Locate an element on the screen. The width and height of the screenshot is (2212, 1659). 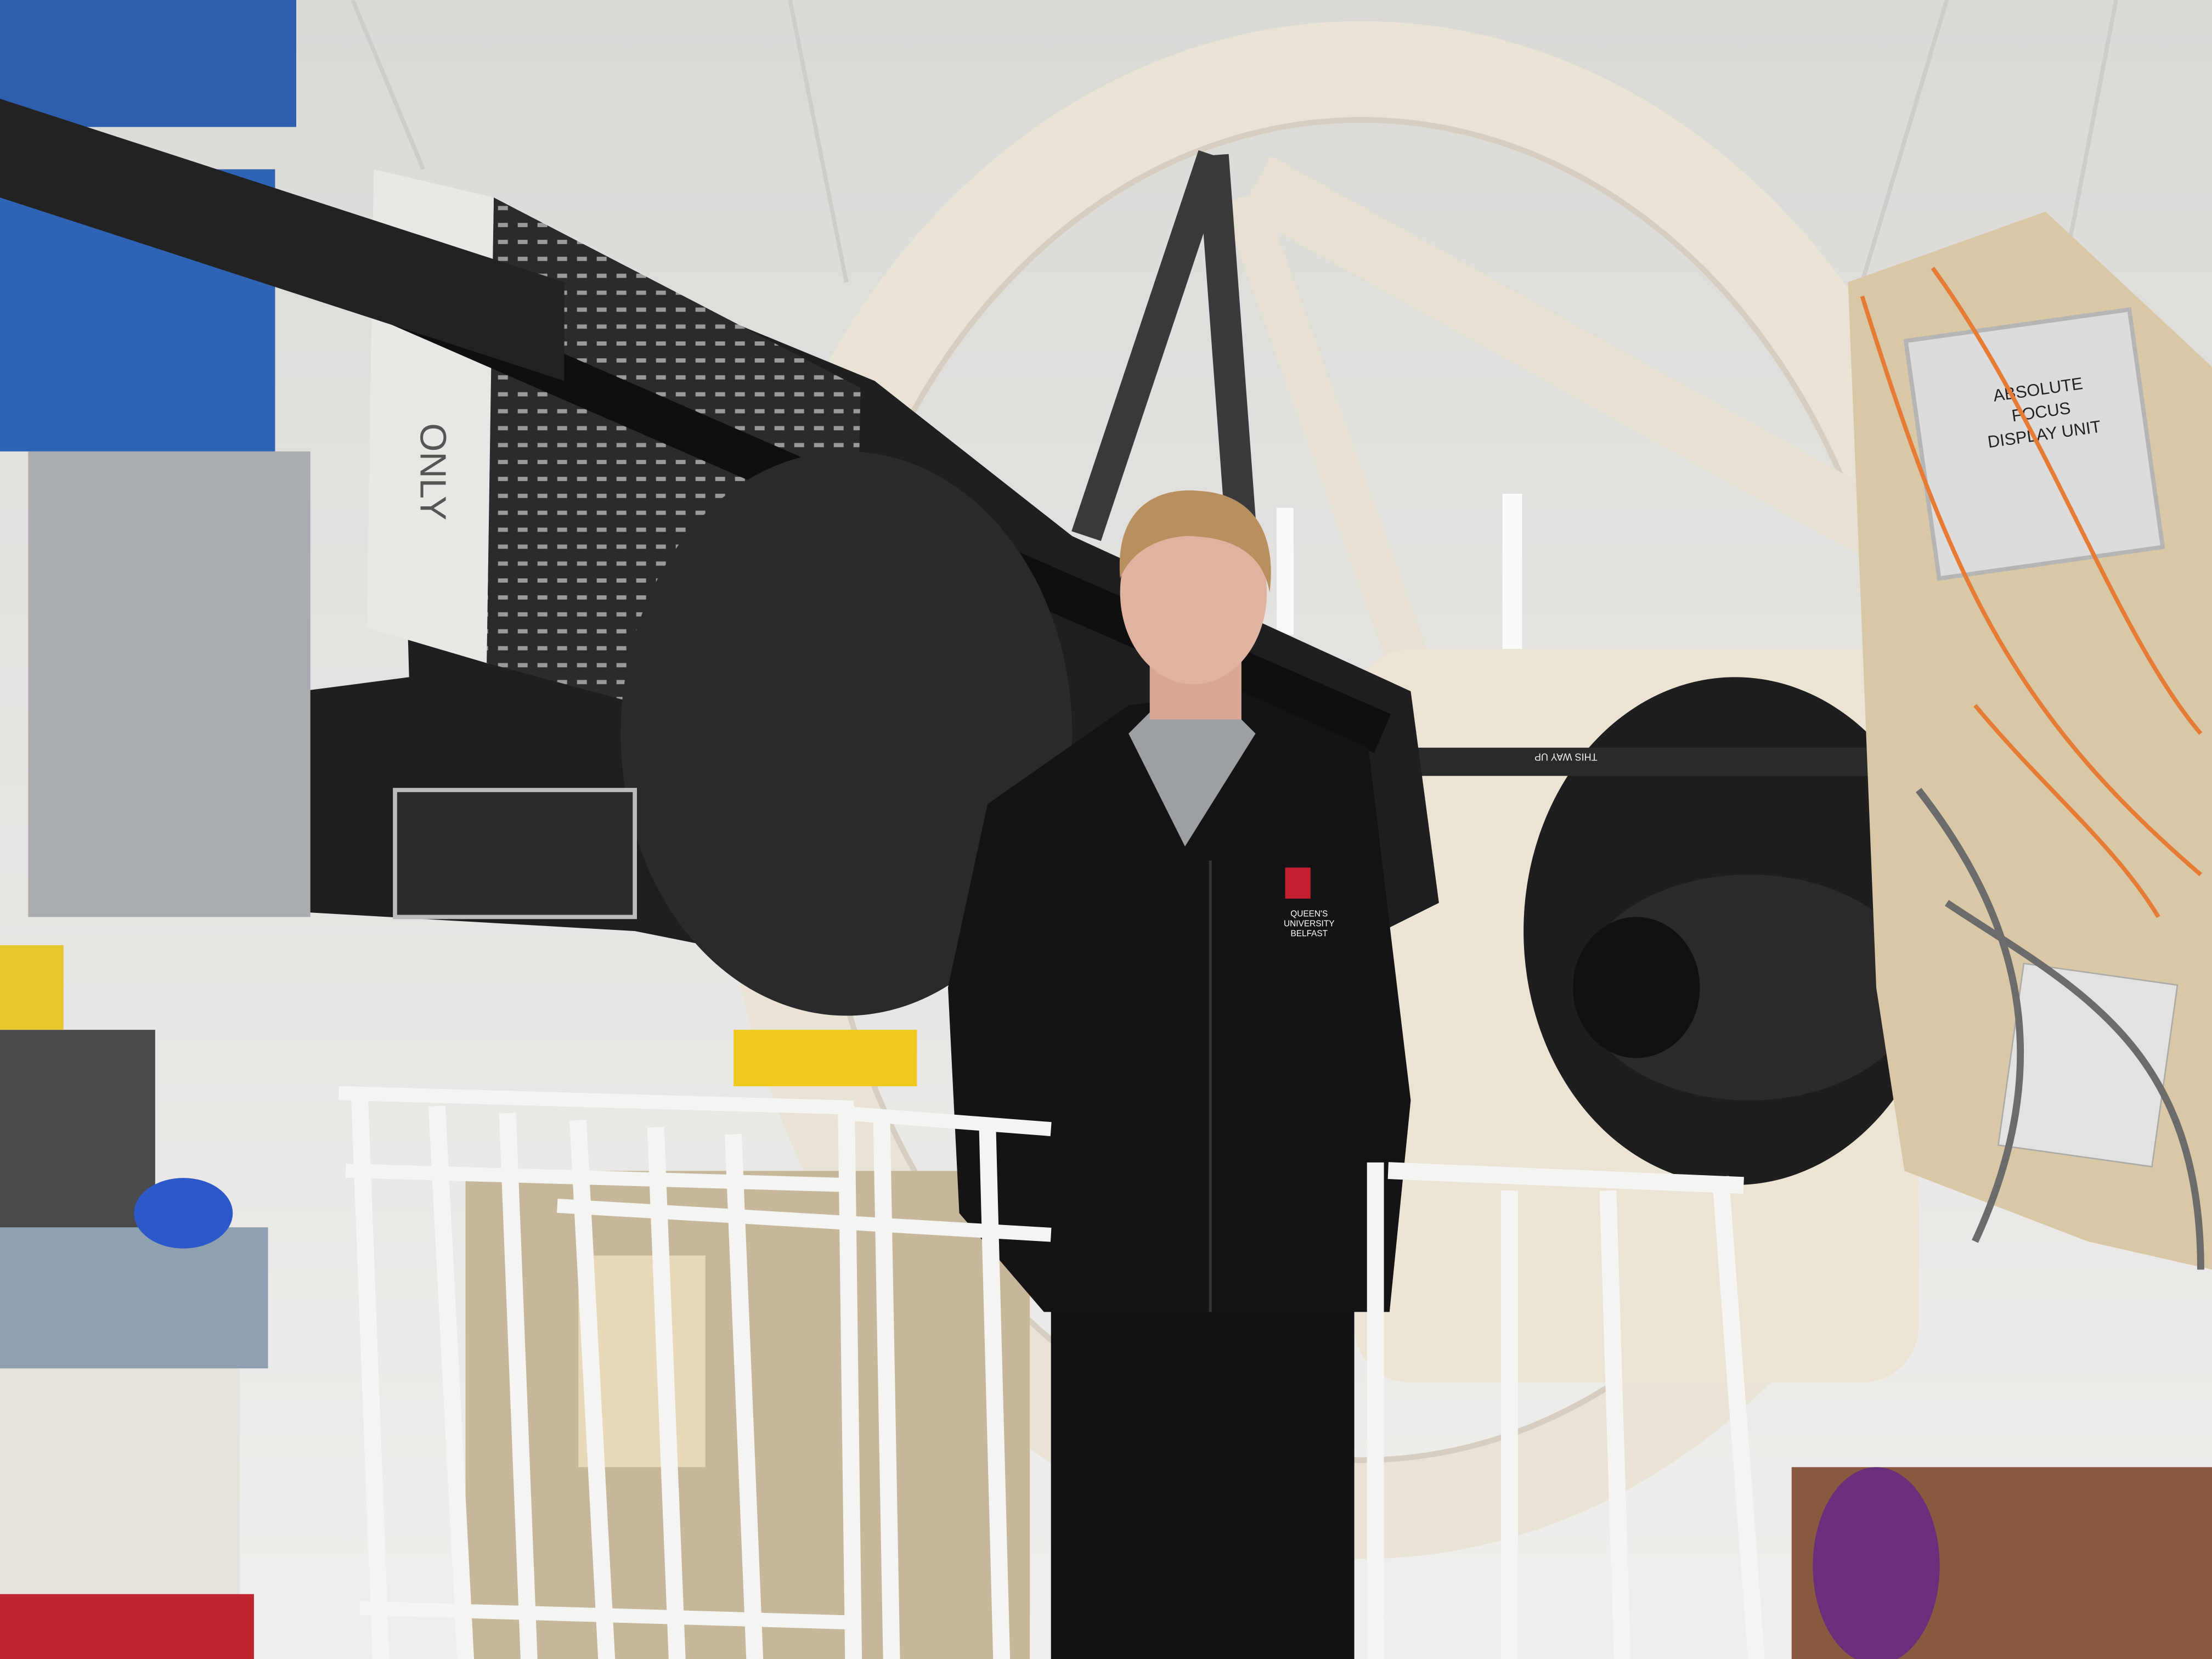
logo-text: BELFAST is located at coordinates (1309, 933).